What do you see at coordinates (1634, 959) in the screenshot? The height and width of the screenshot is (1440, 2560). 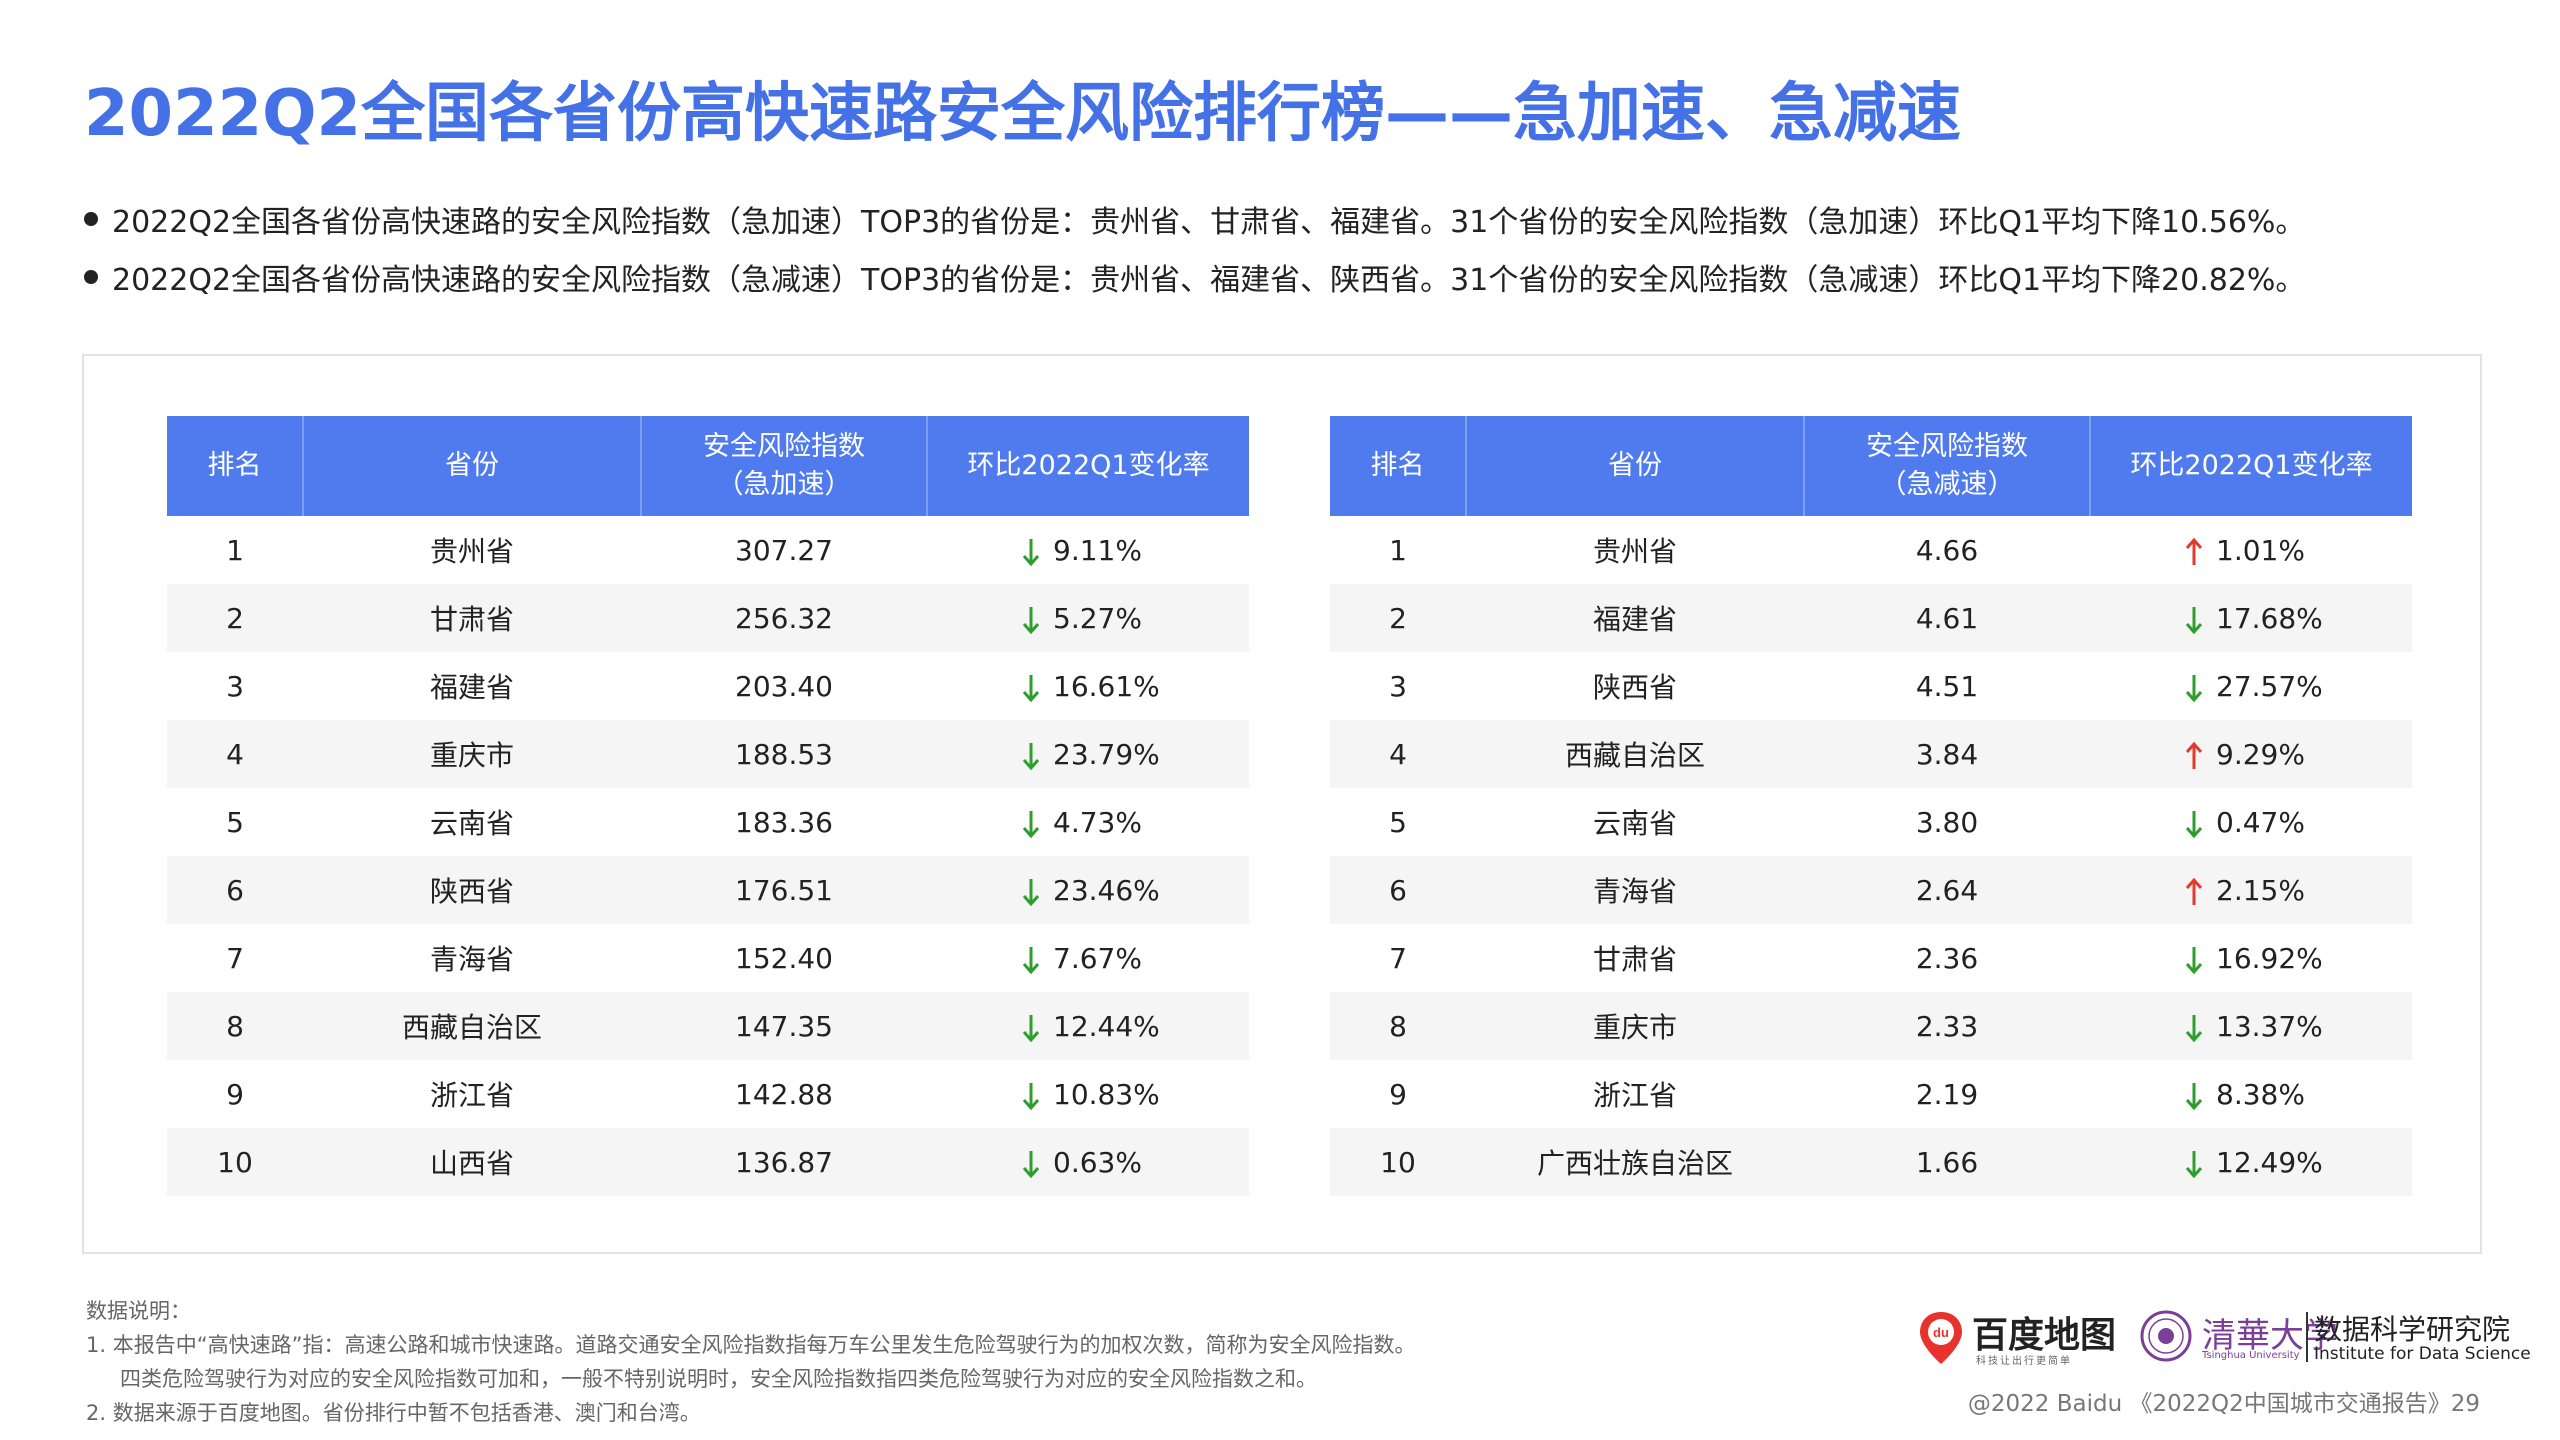 I see `province-cell: 甘肃省` at bounding box center [1634, 959].